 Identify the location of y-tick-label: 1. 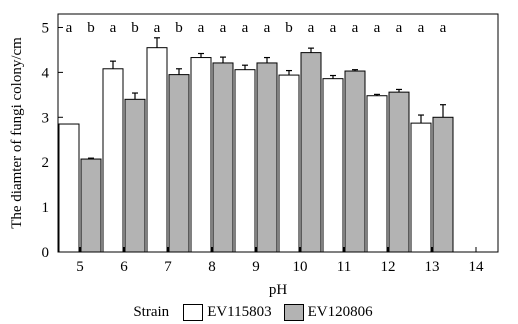
(46, 208).